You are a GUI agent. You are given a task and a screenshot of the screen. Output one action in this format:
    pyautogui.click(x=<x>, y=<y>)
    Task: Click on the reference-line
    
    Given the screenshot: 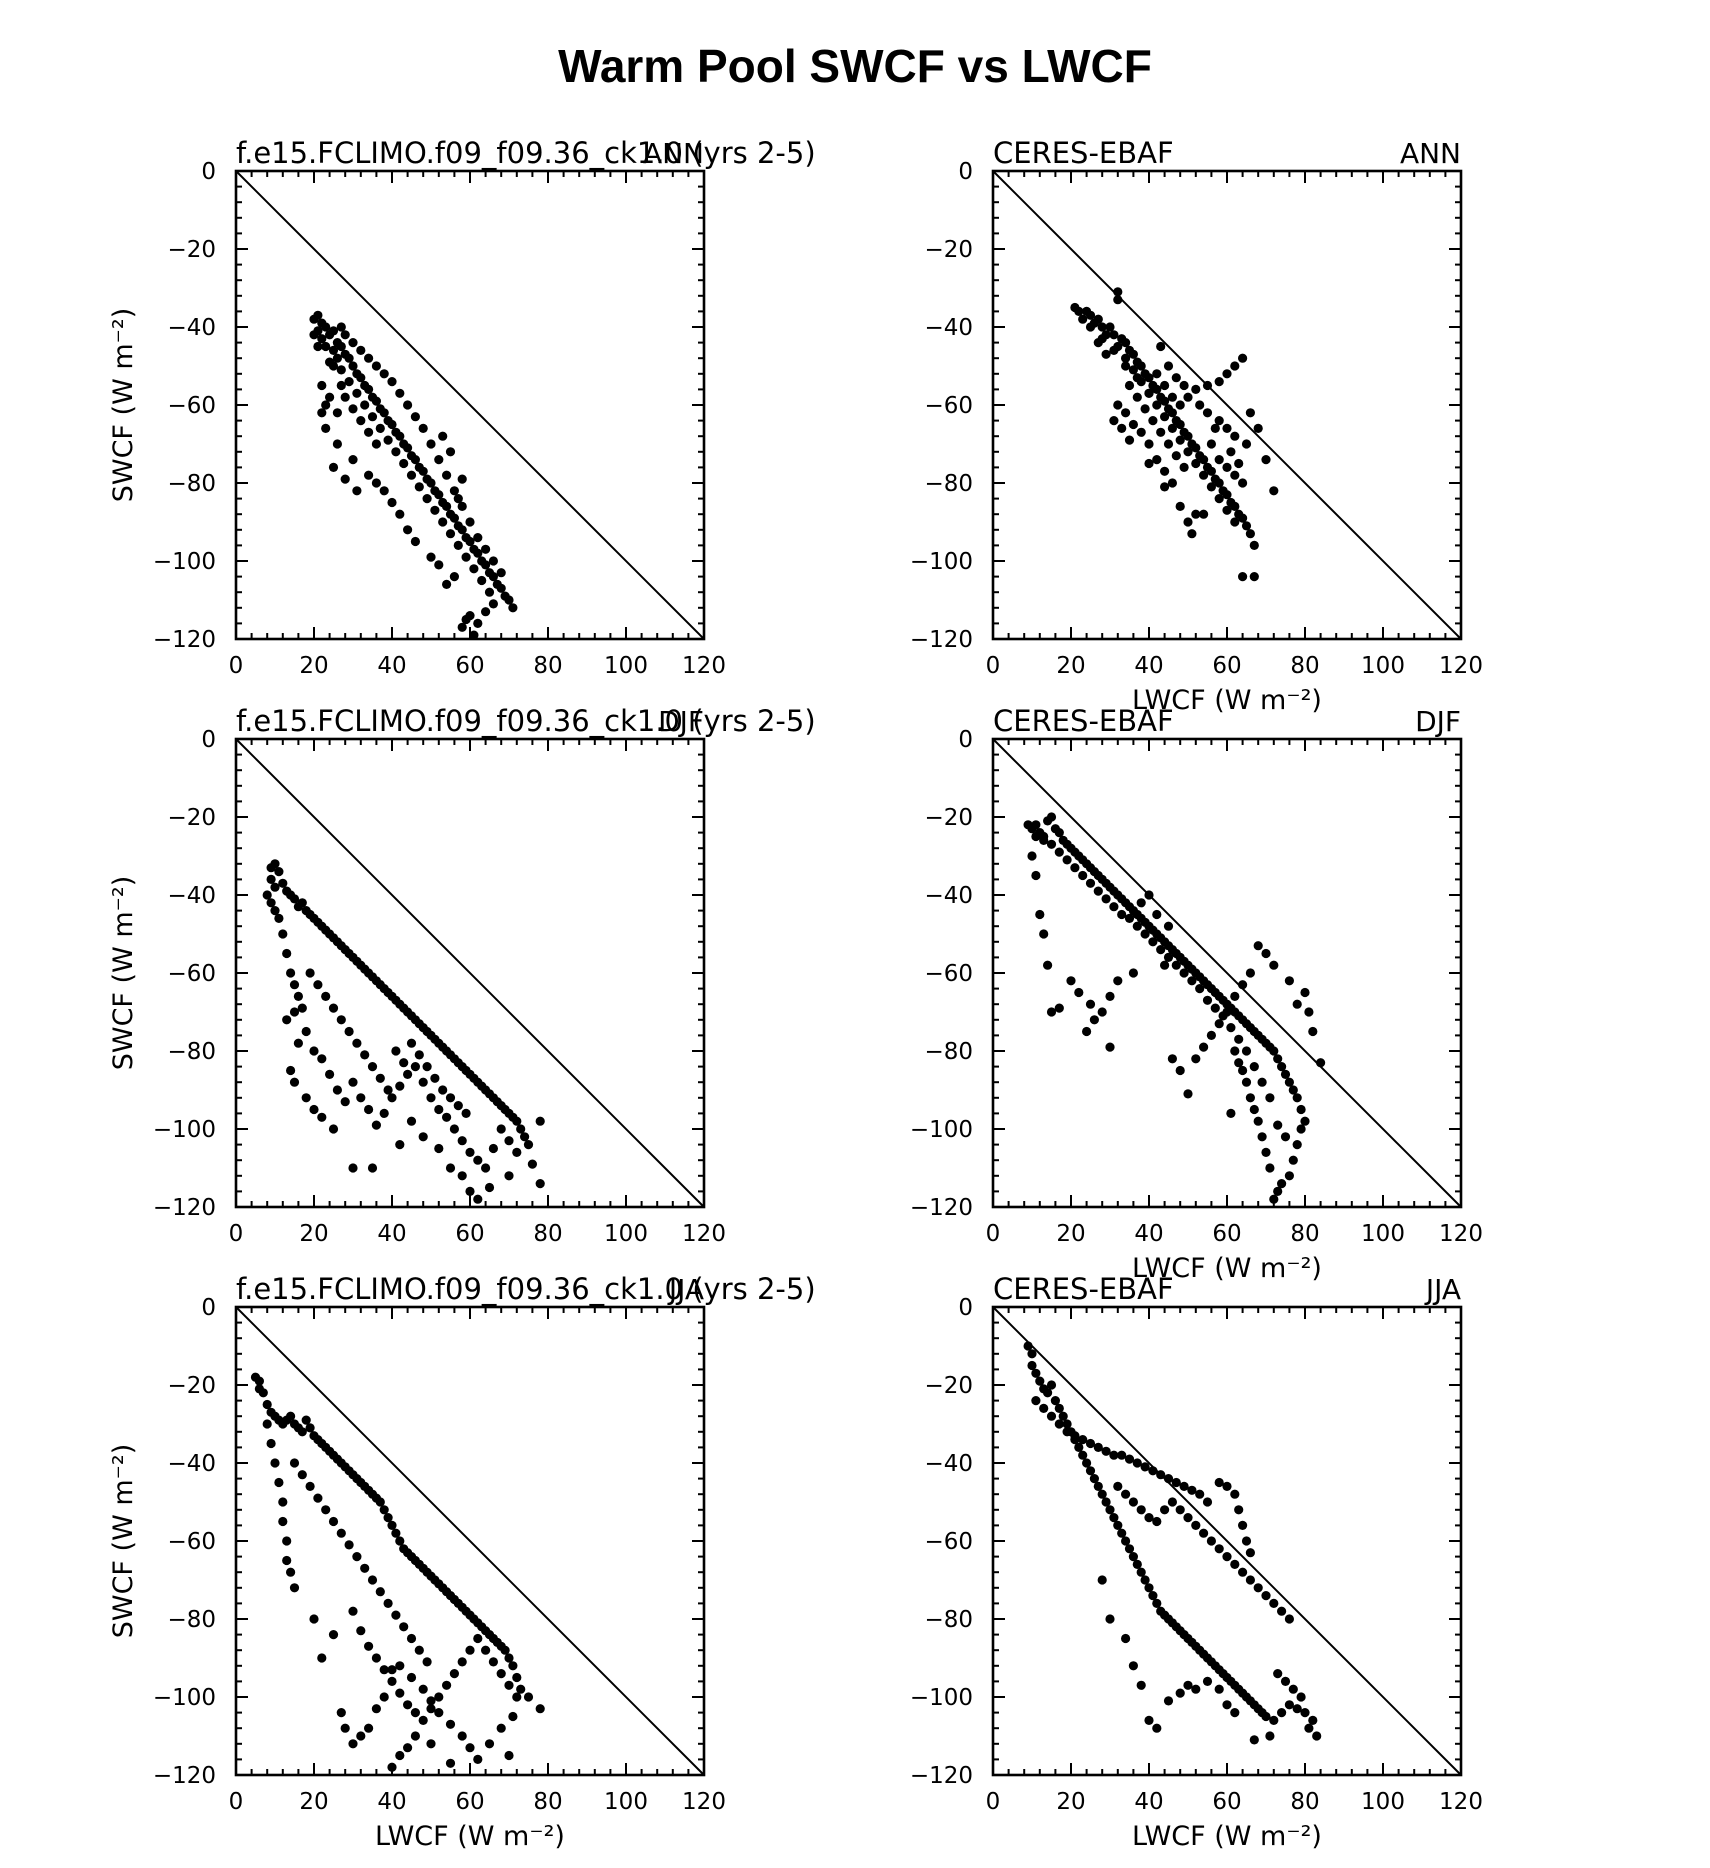 What is the action you would take?
    pyautogui.click(x=1227, y=1541)
    